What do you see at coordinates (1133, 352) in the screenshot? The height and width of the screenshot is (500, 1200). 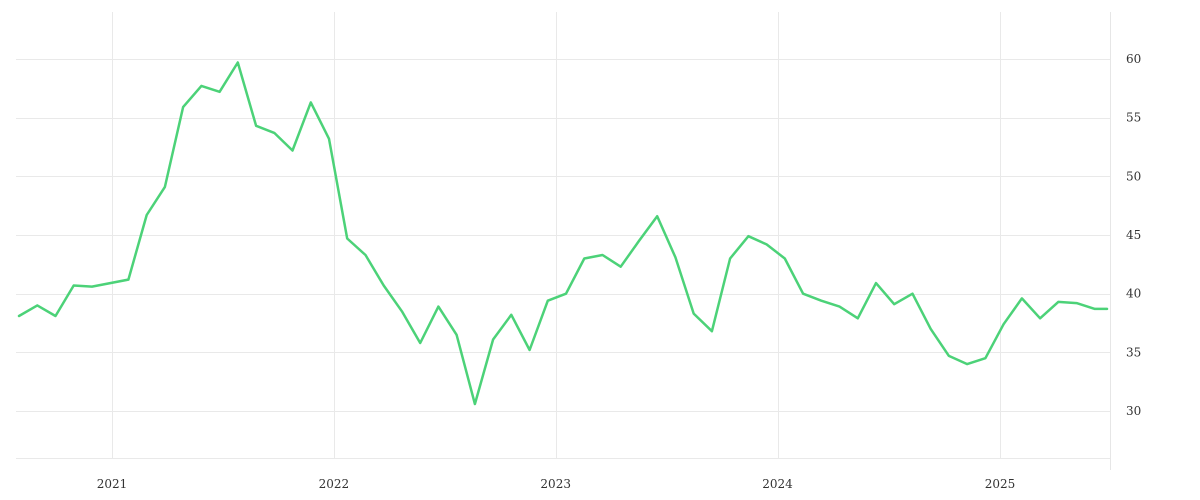 I see `y-tick-label: 35` at bounding box center [1133, 352].